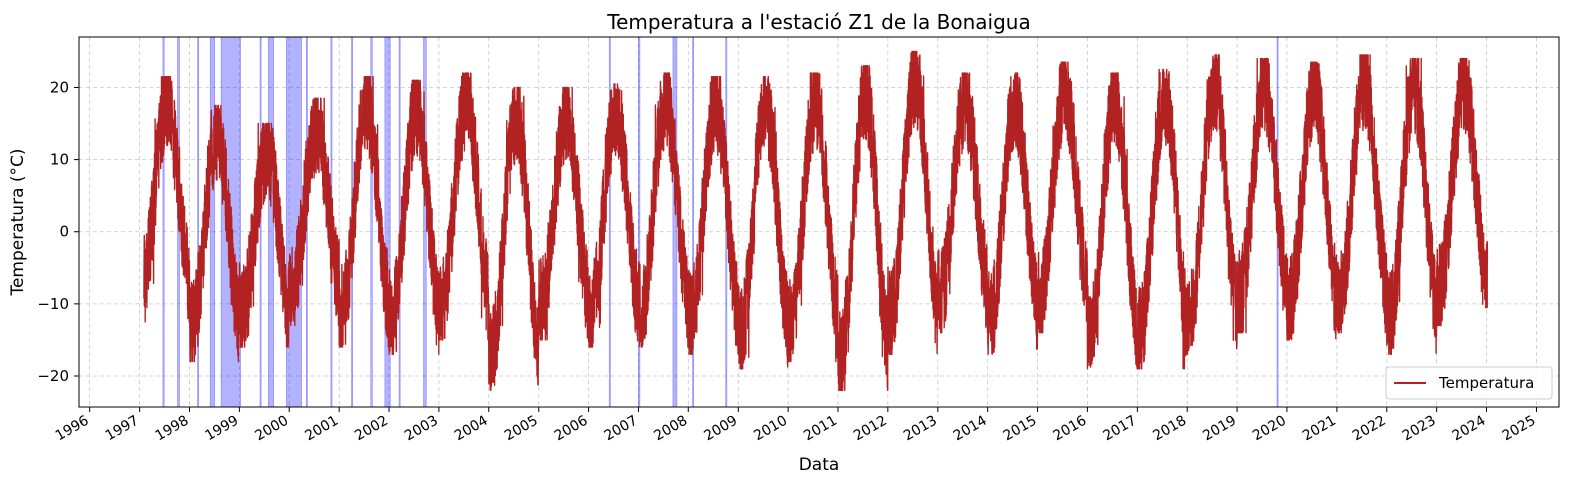  Describe the element at coordinates (53, 304) in the screenshot. I see `y-tick-label: −10` at that location.